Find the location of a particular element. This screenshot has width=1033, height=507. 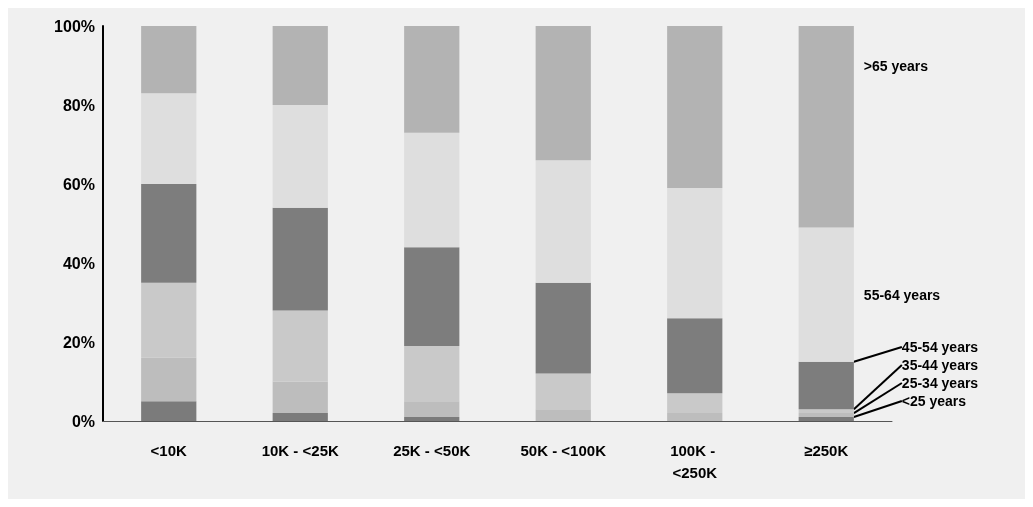

x-tick-label: ≥250K is located at coordinates (826, 450).